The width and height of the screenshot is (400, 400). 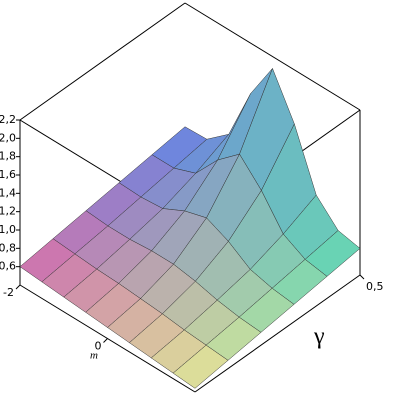 I want to click on y-axis-label: γ, so click(x=319, y=337).